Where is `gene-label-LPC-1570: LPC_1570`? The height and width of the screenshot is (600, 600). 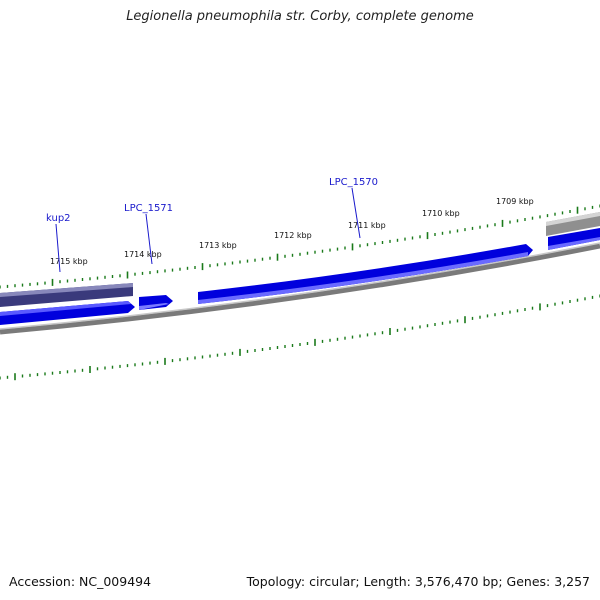 gene-label-LPC-1570: LPC_1570 is located at coordinates (353, 208).